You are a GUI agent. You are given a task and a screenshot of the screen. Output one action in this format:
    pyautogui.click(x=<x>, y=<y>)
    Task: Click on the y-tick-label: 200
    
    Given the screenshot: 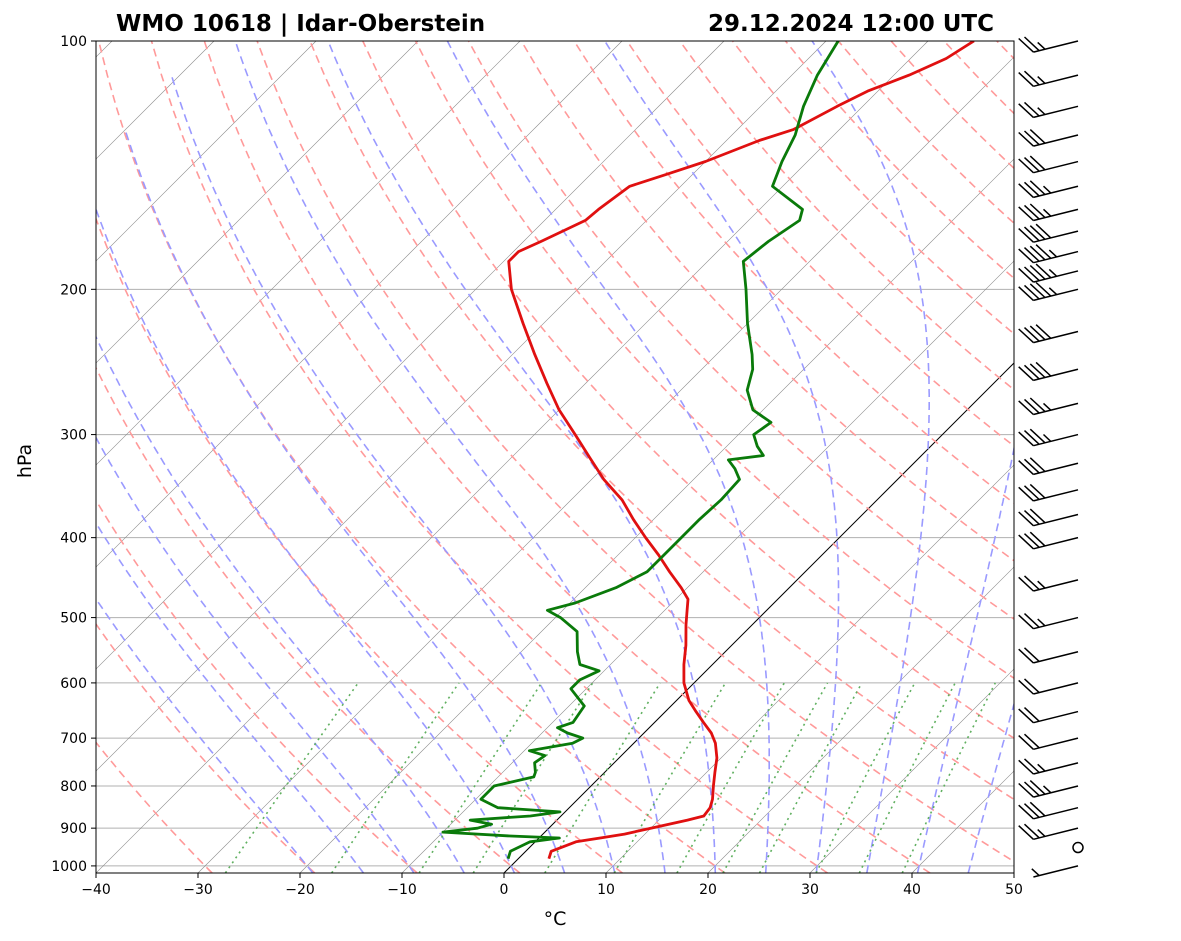 What is the action you would take?
    pyautogui.click(x=73, y=290)
    